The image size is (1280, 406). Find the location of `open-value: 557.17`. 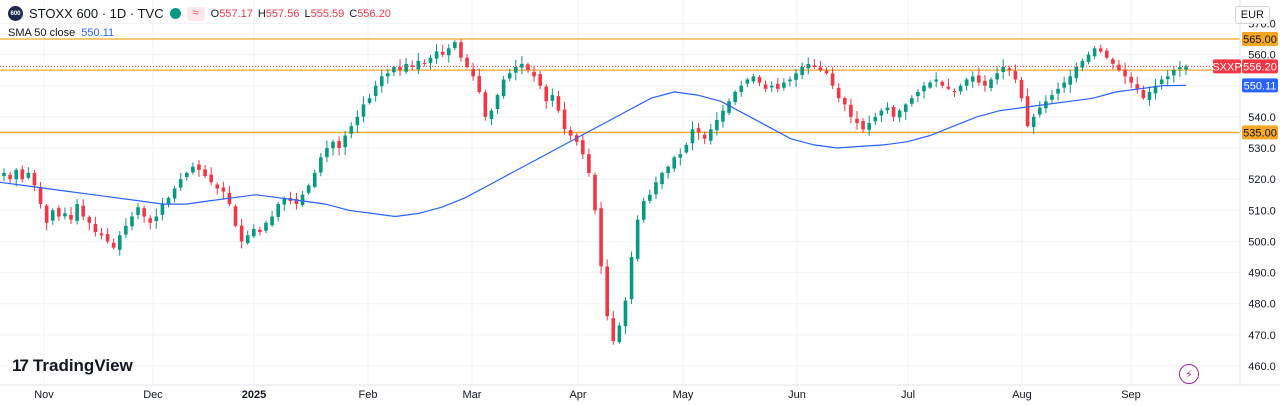

open-value: 557.17 is located at coordinates (236, 13).